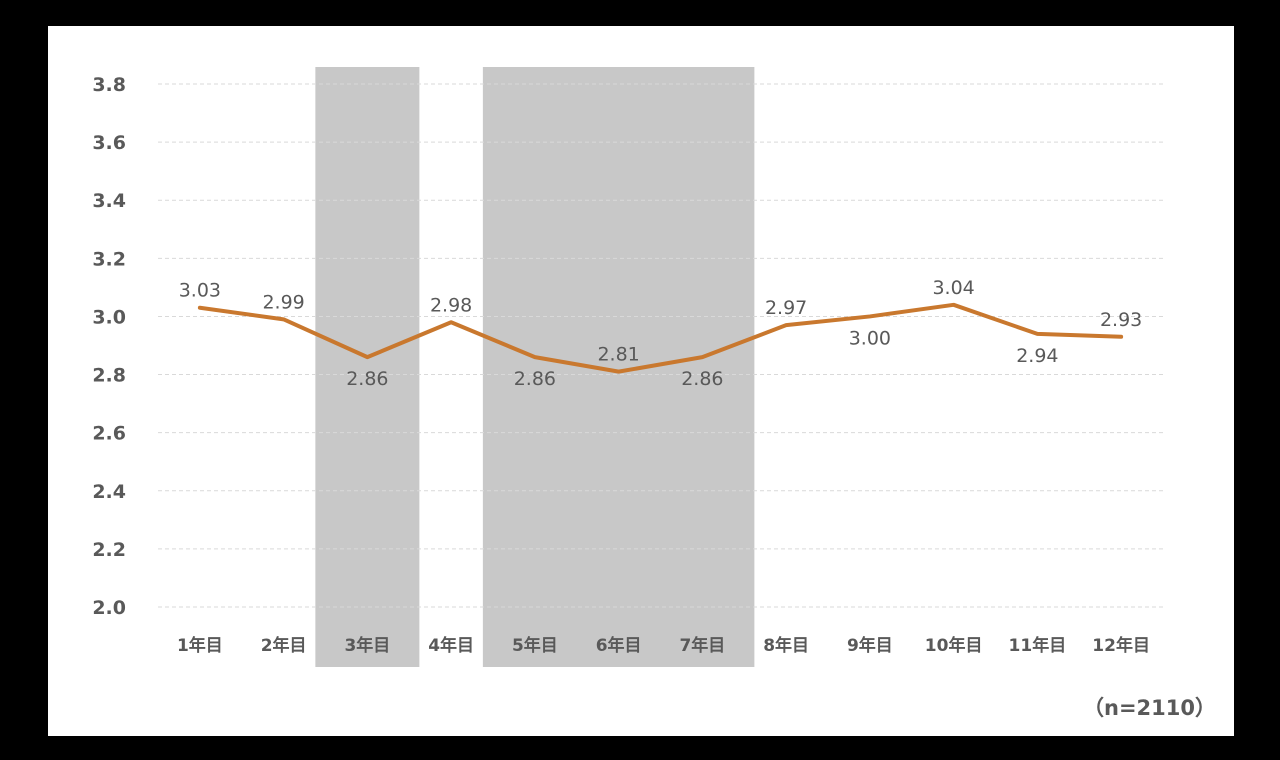 This screenshot has width=1280, height=760. Describe the element at coordinates (109, 550) in the screenshot. I see `y-tick-label: 2.2` at that location.